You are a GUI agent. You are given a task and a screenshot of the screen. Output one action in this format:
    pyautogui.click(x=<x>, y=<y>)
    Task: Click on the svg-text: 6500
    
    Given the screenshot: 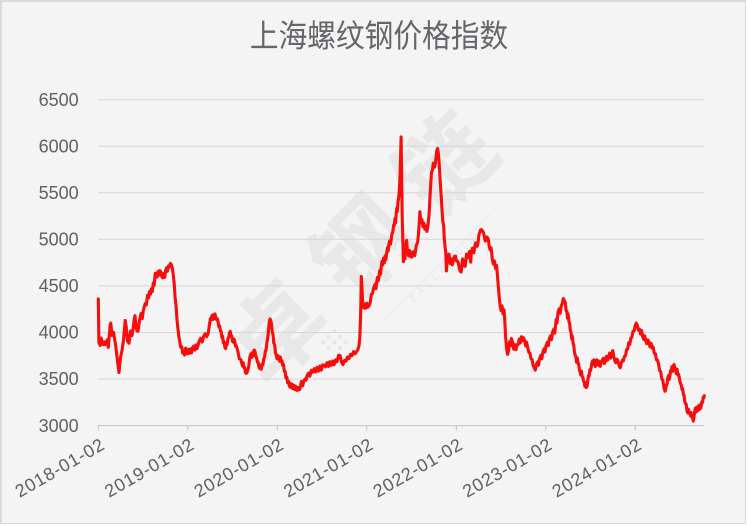 What is the action you would take?
    pyautogui.click(x=59, y=100)
    